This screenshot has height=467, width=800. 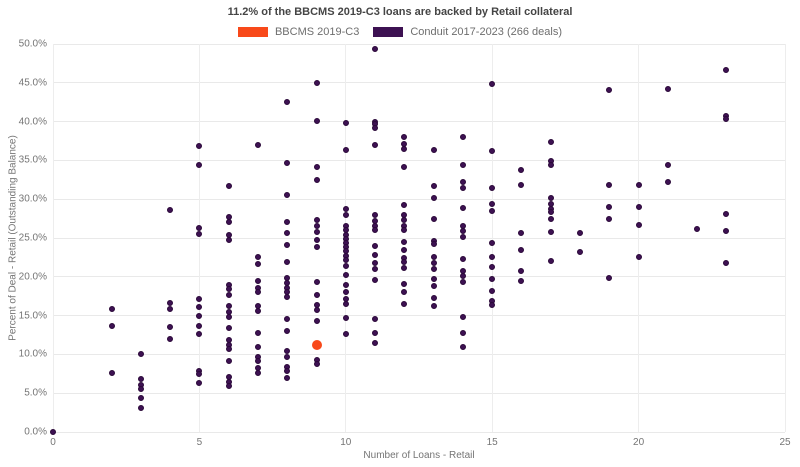 What do you see at coordinates (32, 316) in the screenshot?
I see `y-tick-label: 15.0%` at bounding box center [32, 316].